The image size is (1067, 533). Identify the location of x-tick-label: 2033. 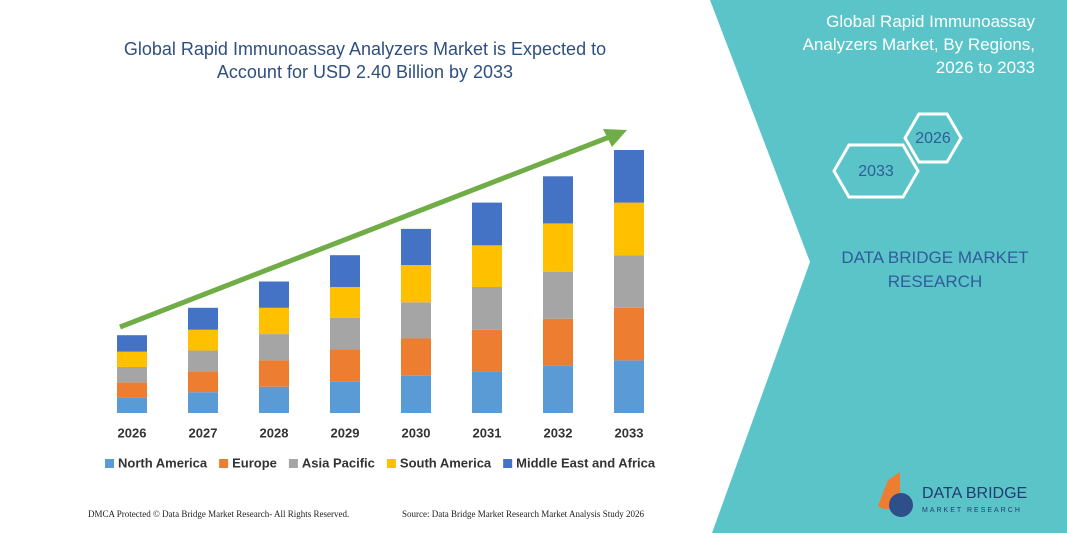
(629, 432).